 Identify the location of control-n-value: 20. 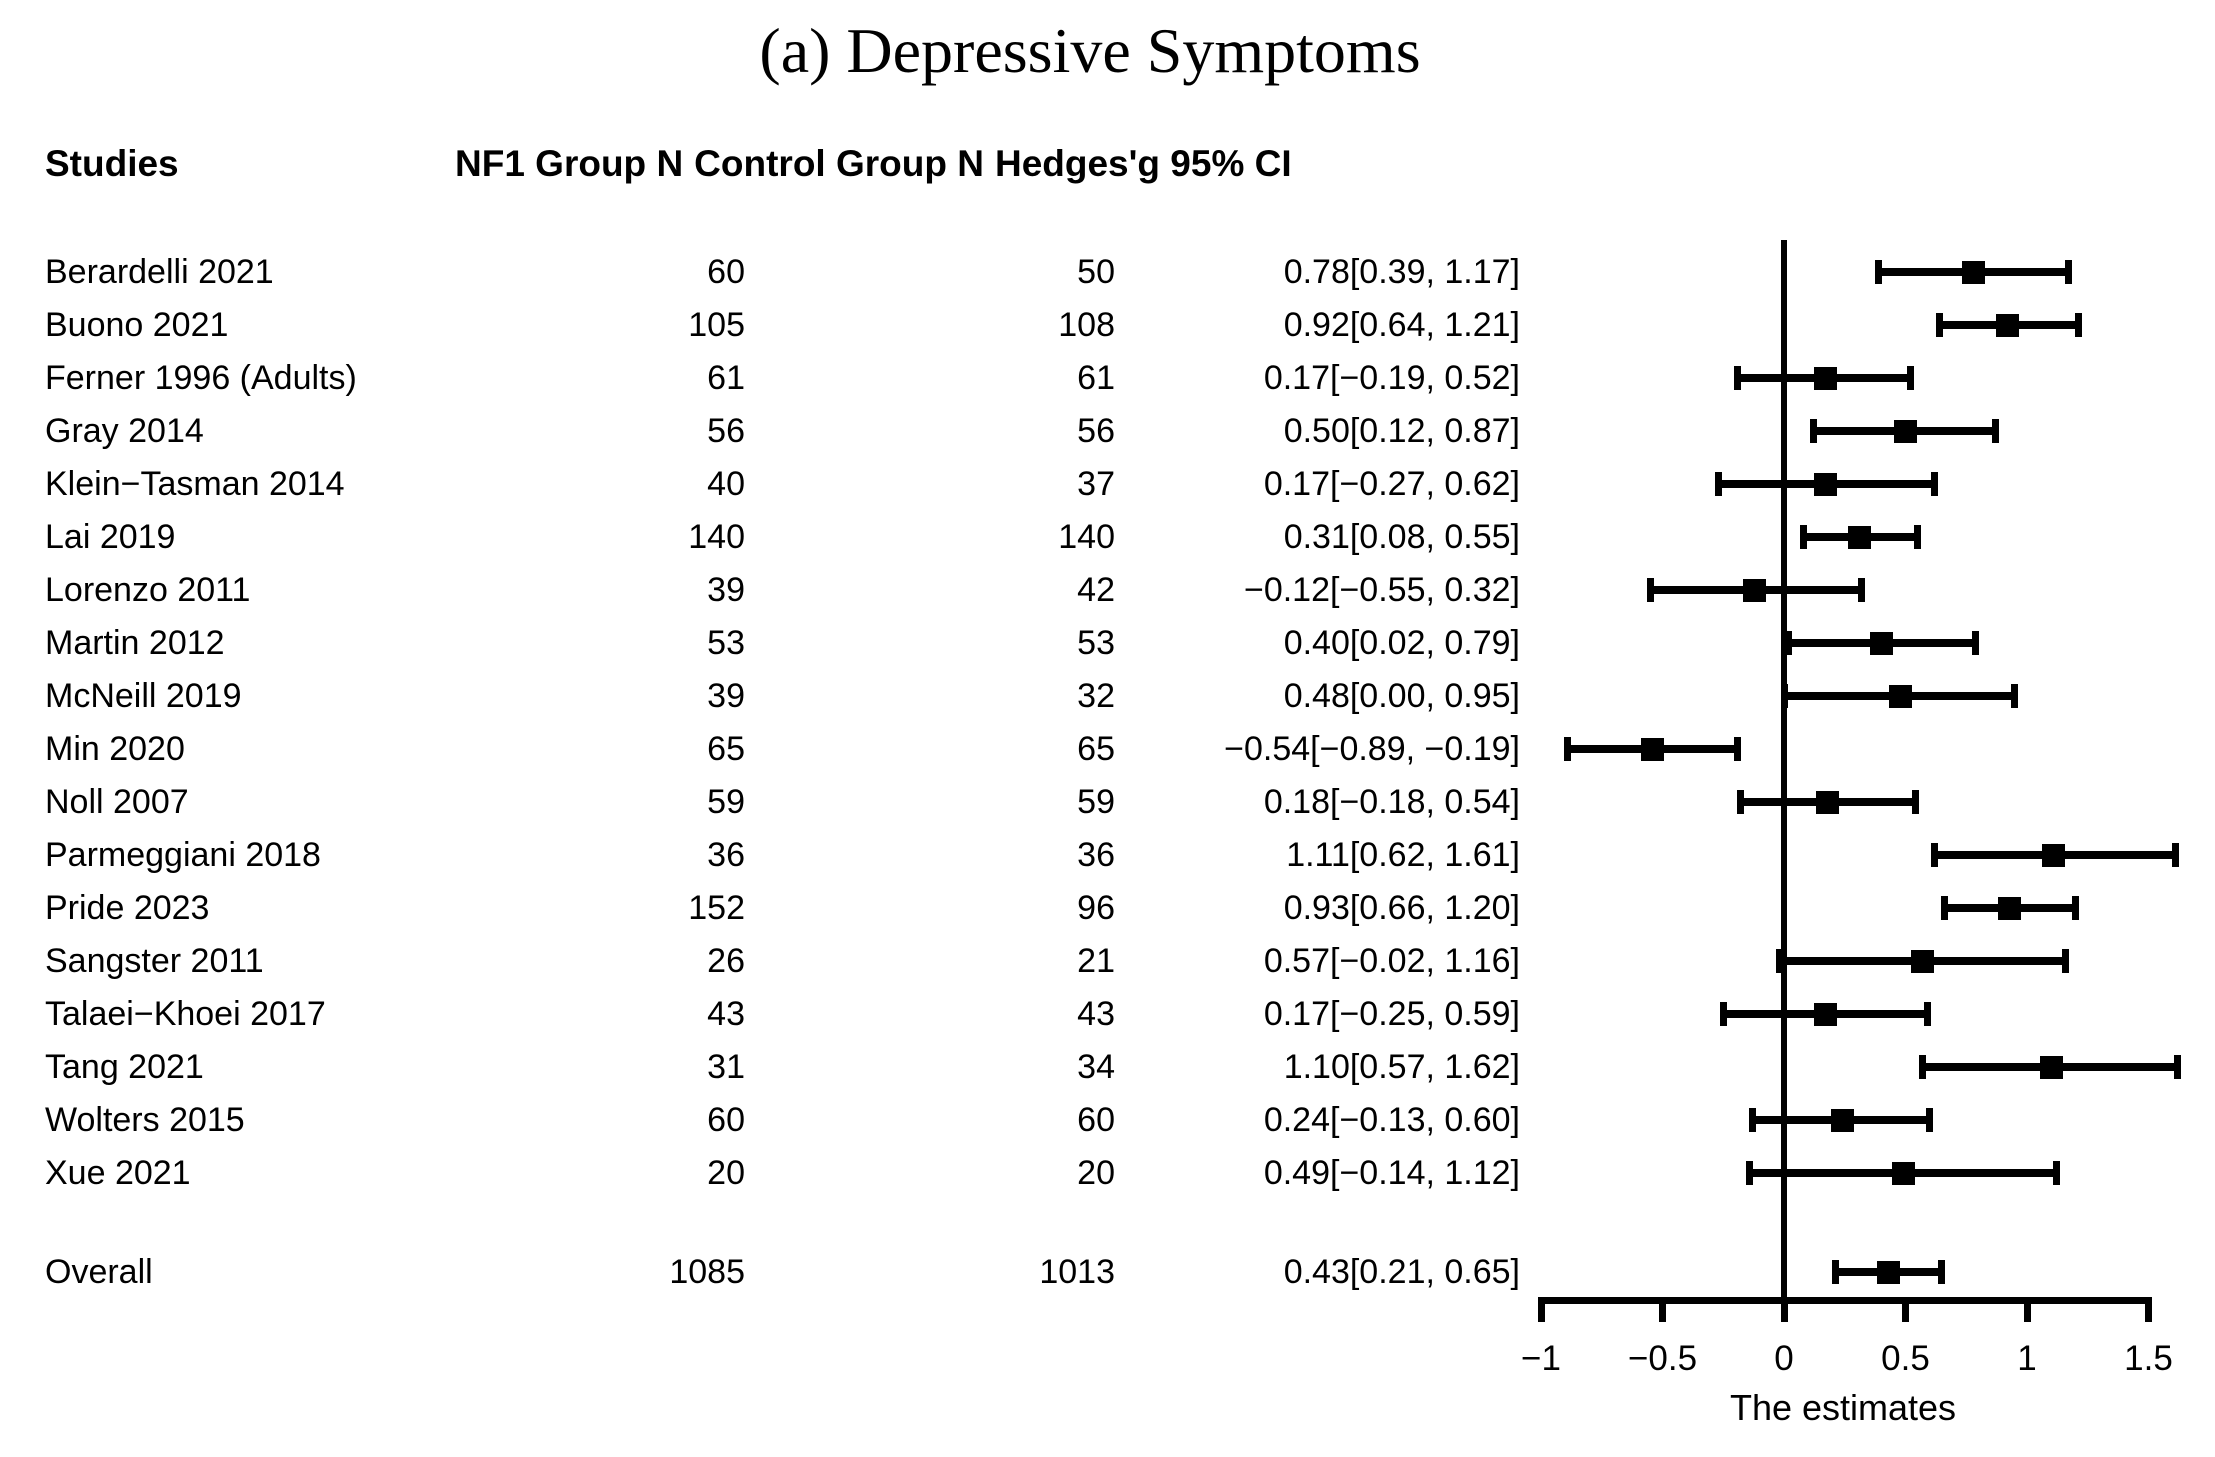
(1096, 1172).